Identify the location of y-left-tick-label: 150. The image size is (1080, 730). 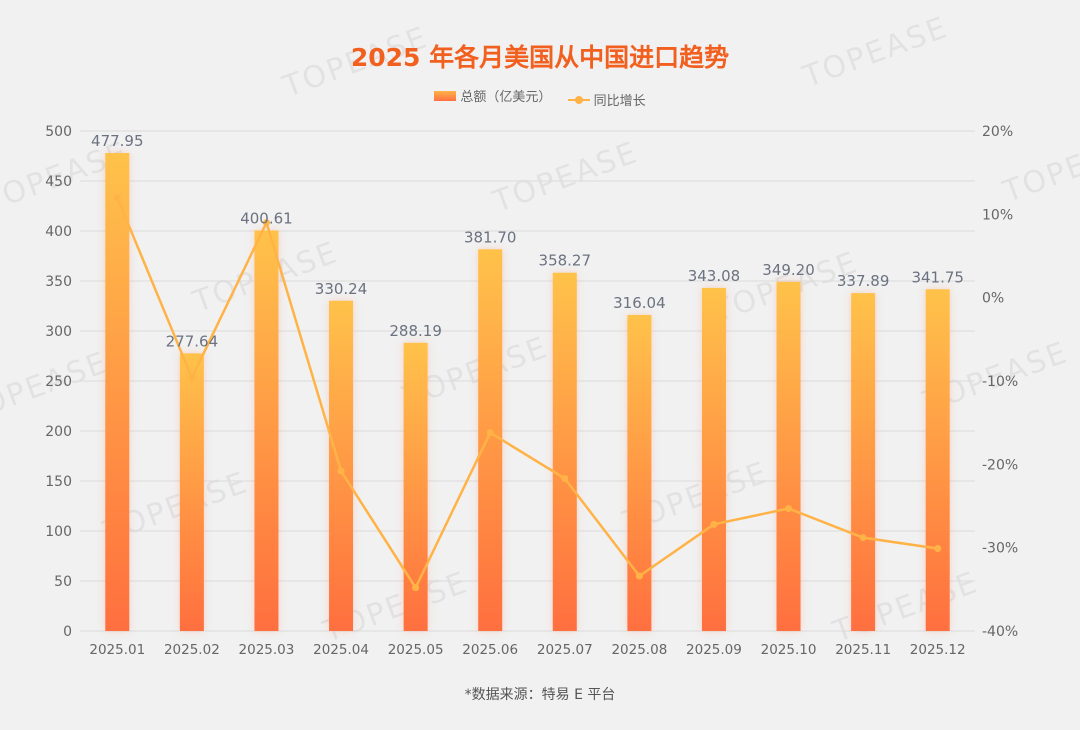
(58, 482).